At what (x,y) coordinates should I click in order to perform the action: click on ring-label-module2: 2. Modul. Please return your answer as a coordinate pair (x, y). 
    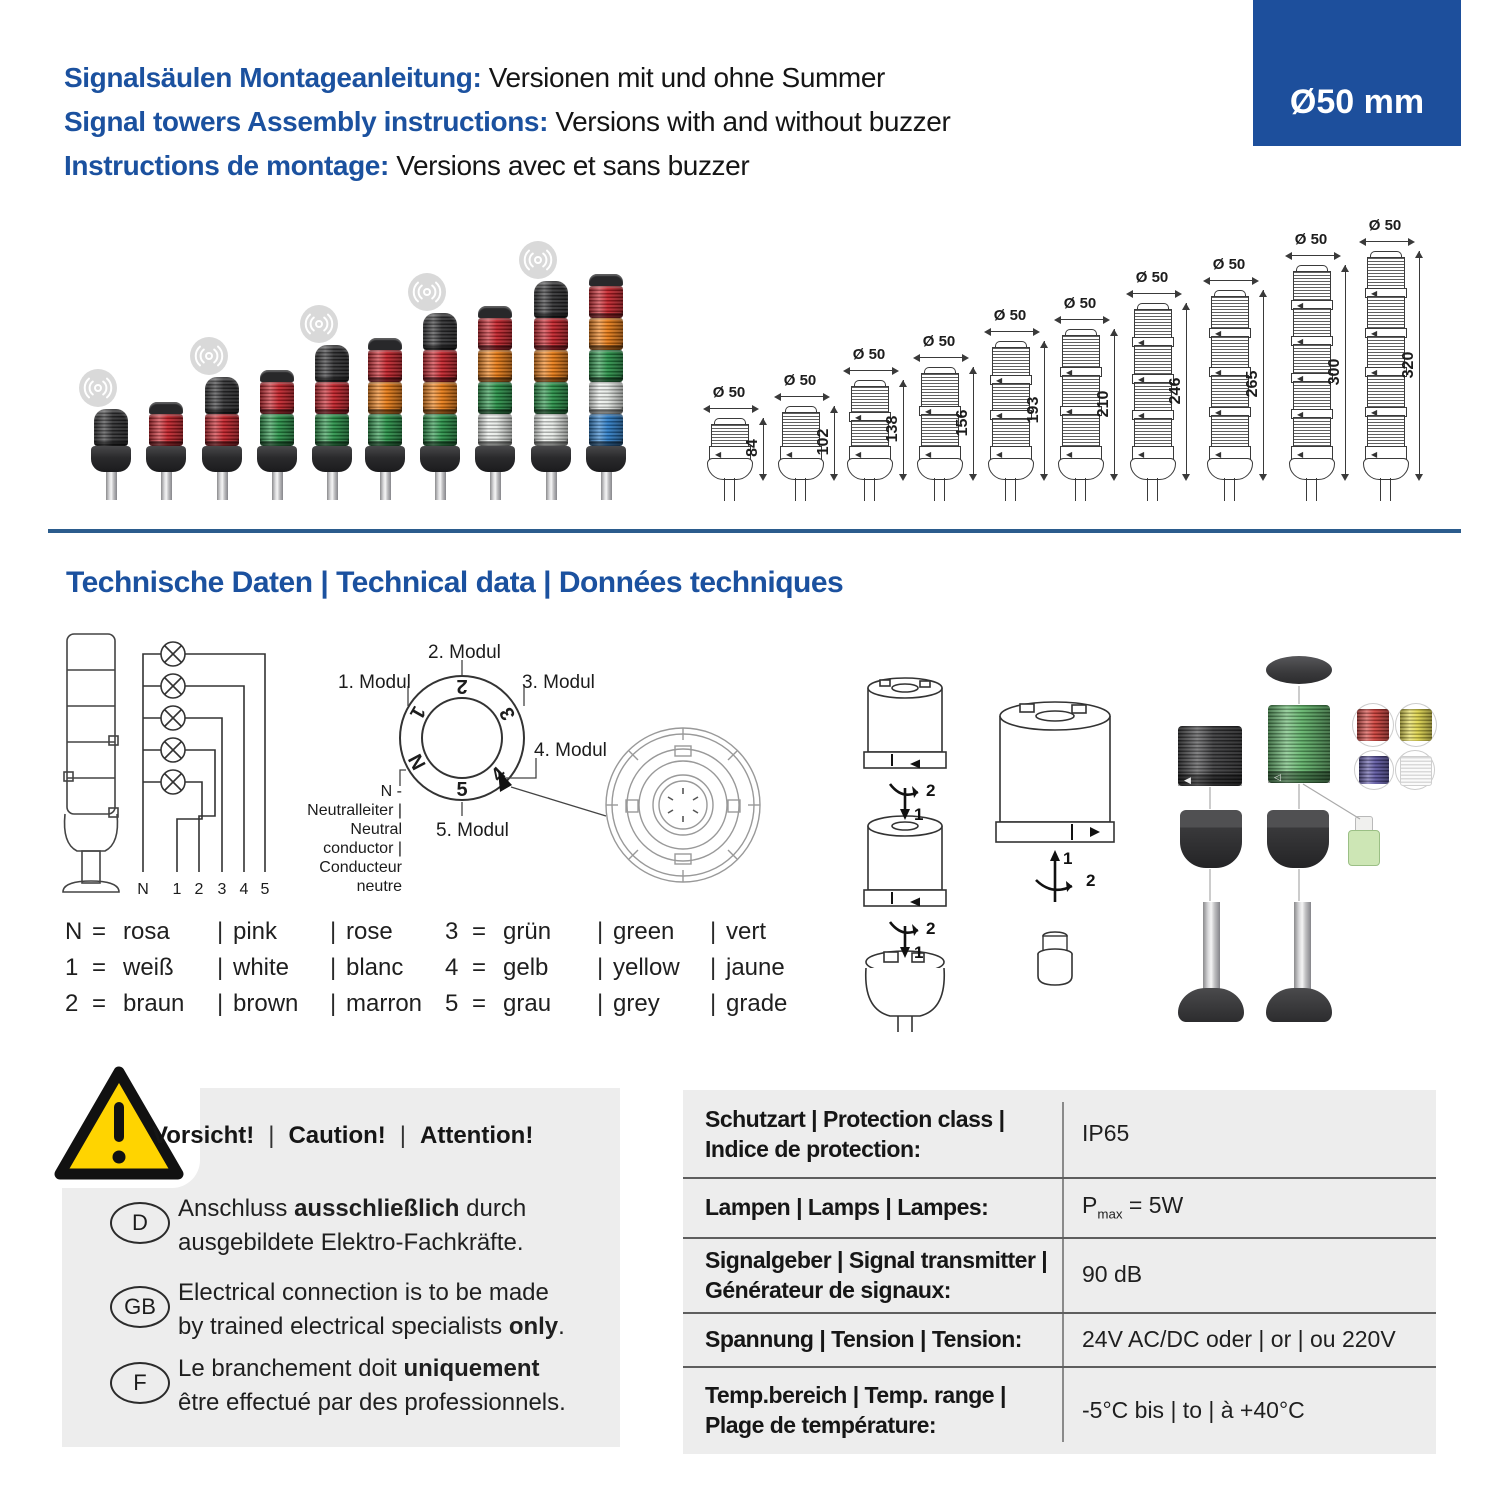
    Looking at the image, I should click on (464, 652).